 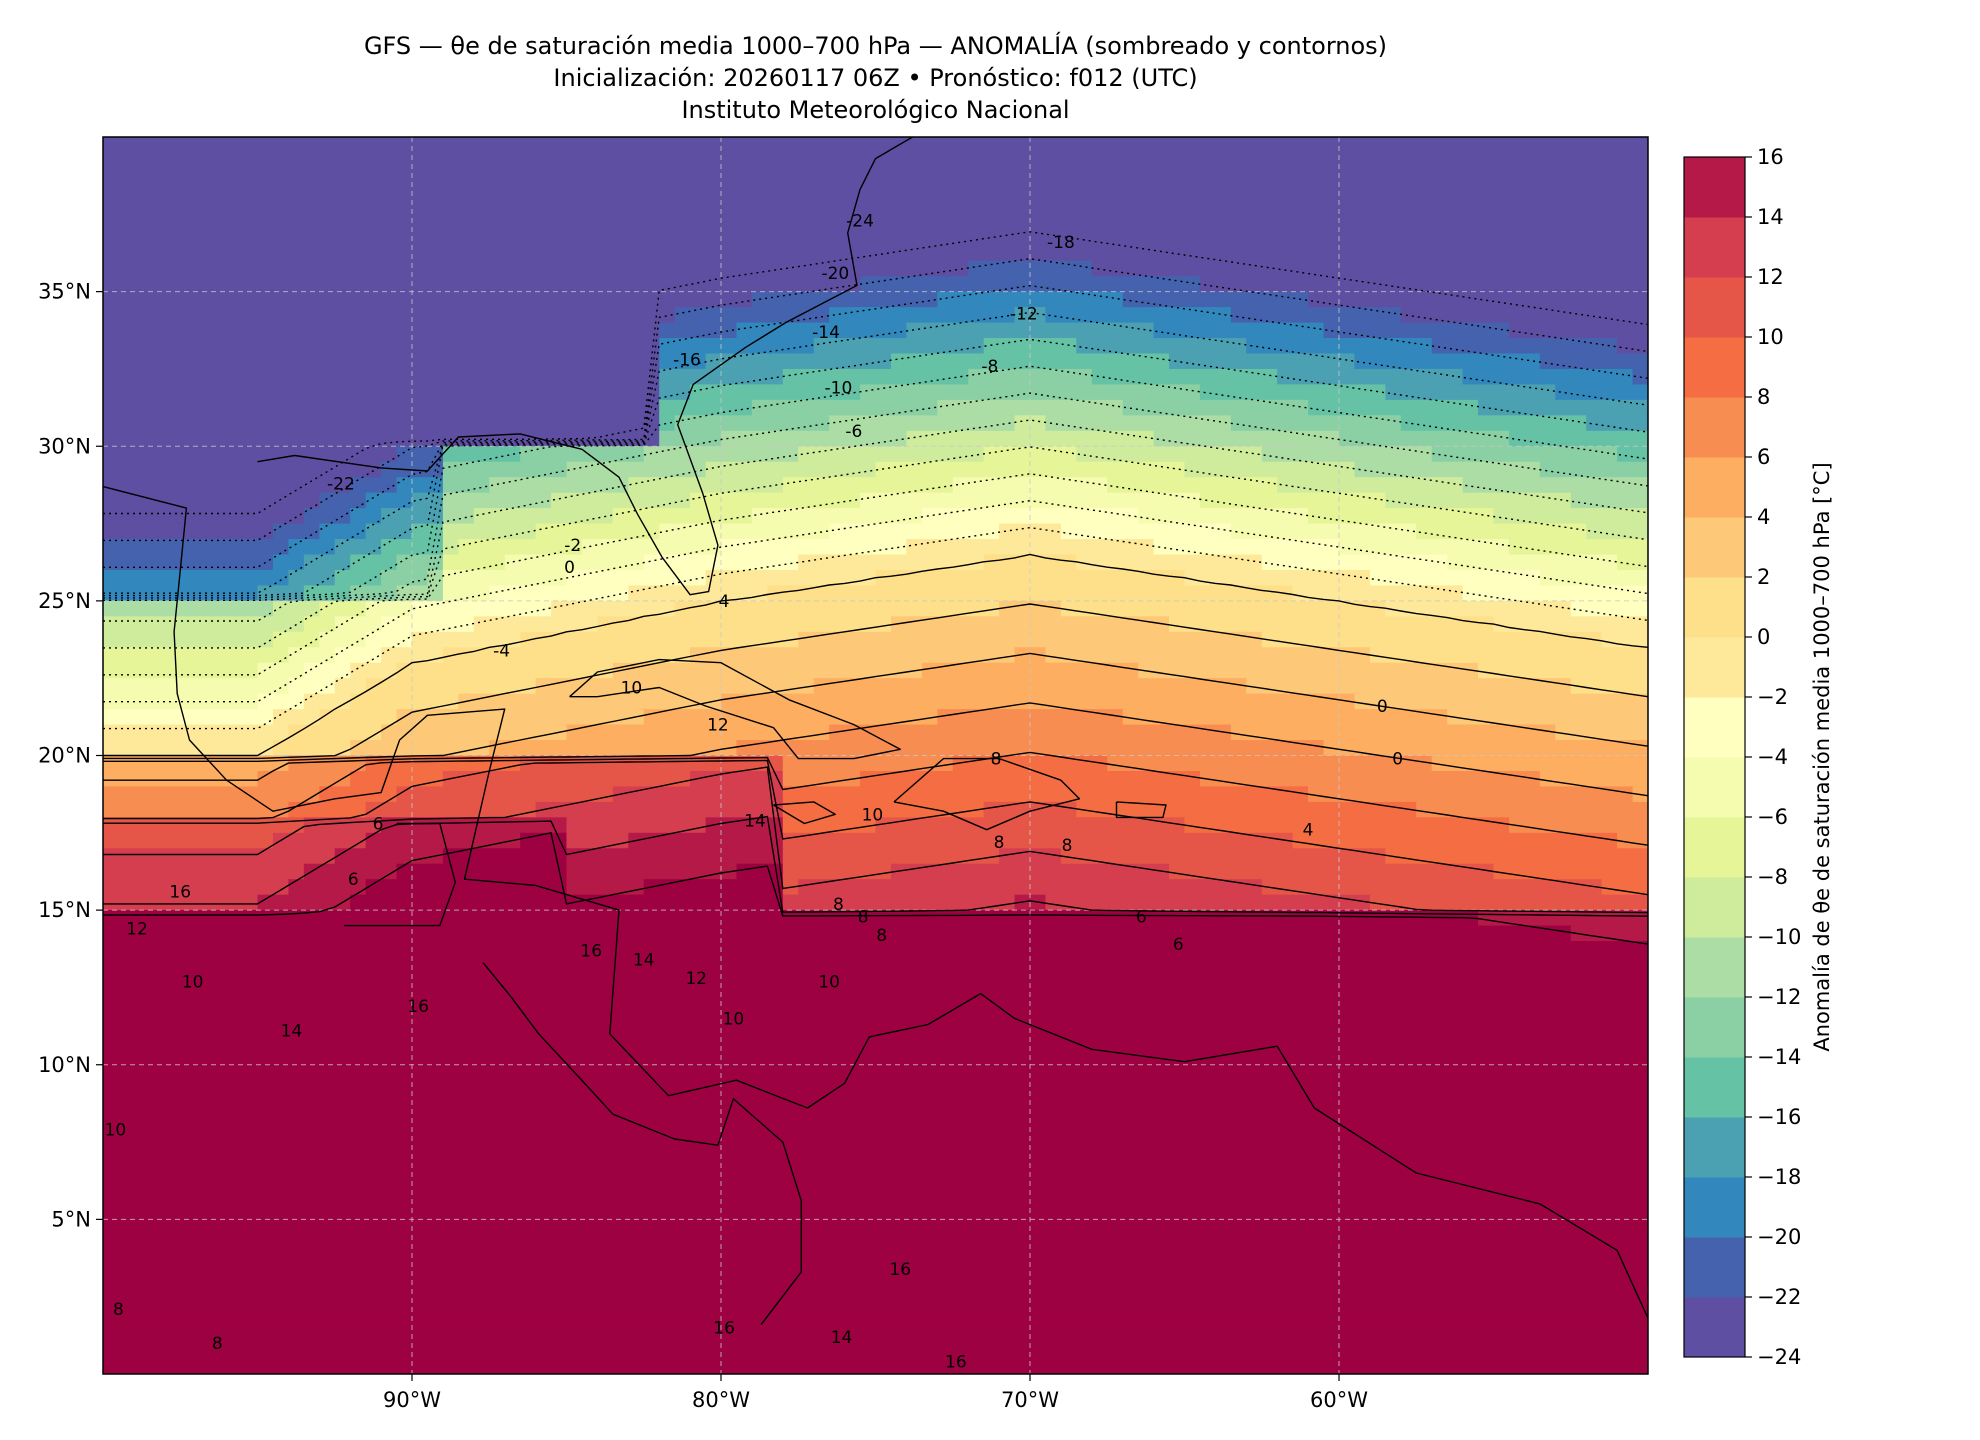 What do you see at coordinates (412, 1400) in the screenshot?
I see `x-tick-label: 90°W` at bounding box center [412, 1400].